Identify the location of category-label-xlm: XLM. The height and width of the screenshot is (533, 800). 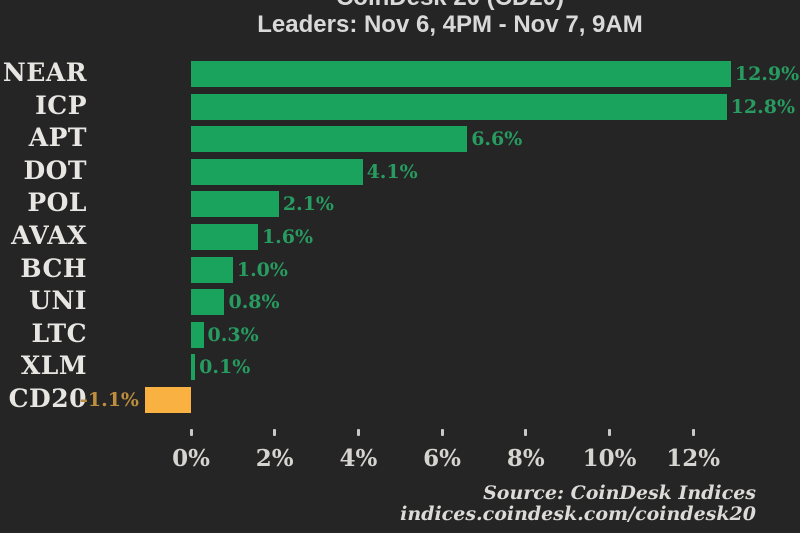
(53, 366).